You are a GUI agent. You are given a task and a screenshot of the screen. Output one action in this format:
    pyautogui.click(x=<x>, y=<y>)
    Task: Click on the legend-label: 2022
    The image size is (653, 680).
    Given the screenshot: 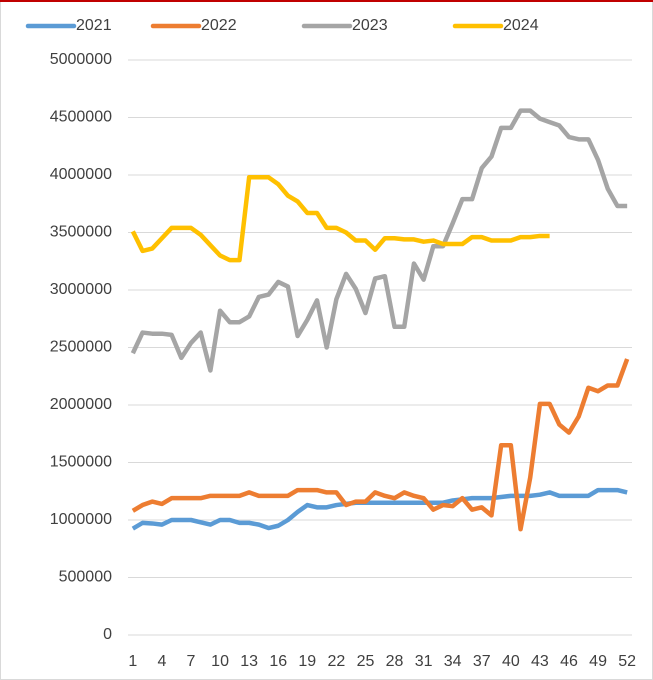 What is the action you would take?
    pyautogui.click(x=219, y=25)
    